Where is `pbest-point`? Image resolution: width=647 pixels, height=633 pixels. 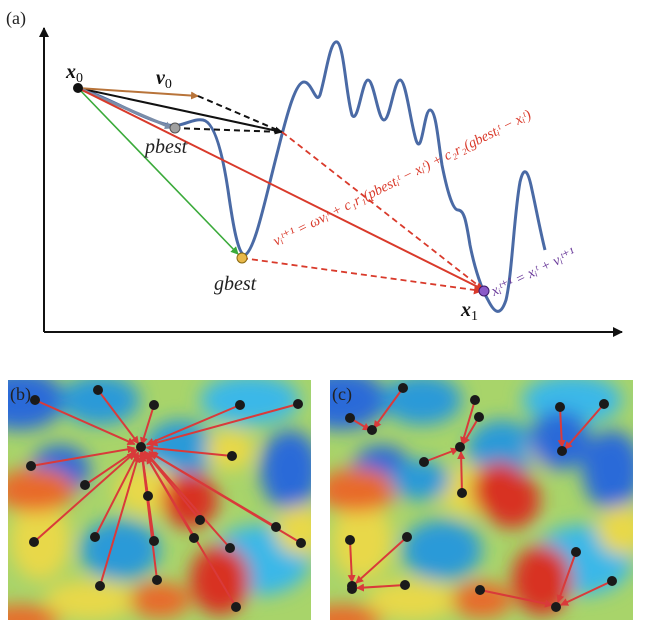
pbest-point is located at coordinates (175, 128).